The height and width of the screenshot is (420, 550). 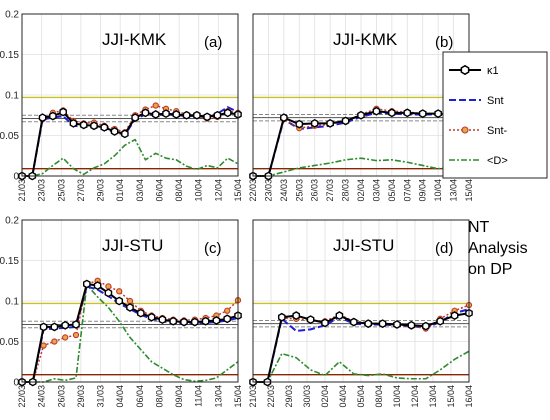 What do you see at coordinates (101, 396) in the screenshot?
I see `x-tick-label: 31/03` at bounding box center [101, 396].